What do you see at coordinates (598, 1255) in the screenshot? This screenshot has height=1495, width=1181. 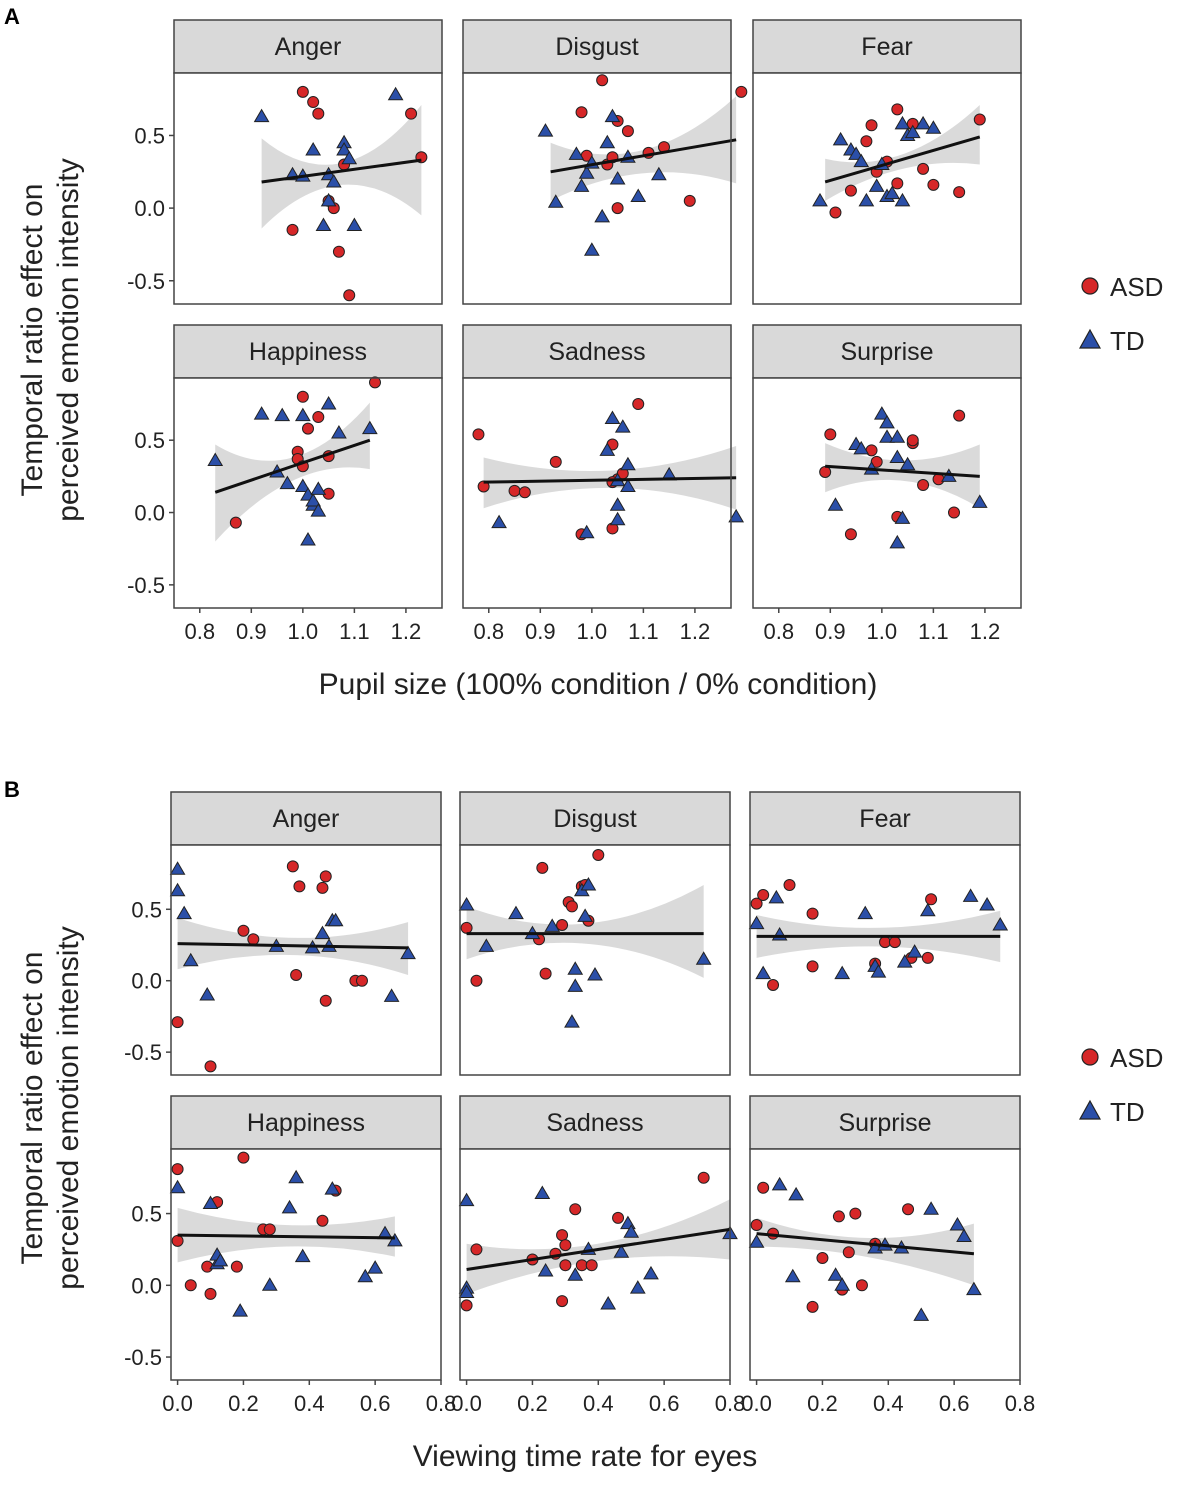 I see `facet-sadness: Sadness 0.0 0.2 0.4 0.6 0.8` at bounding box center [598, 1255].